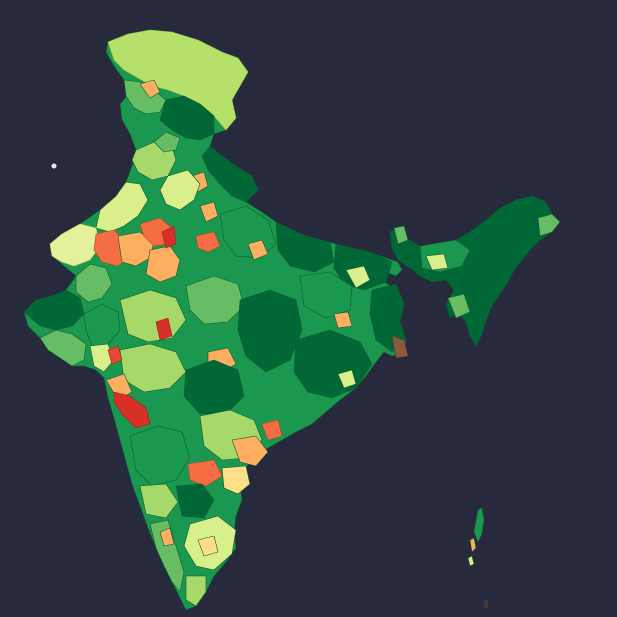 Image resolution: width=617 pixels, height=617 pixels. I want to click on district-karnataka-dark, so click(195, 501).